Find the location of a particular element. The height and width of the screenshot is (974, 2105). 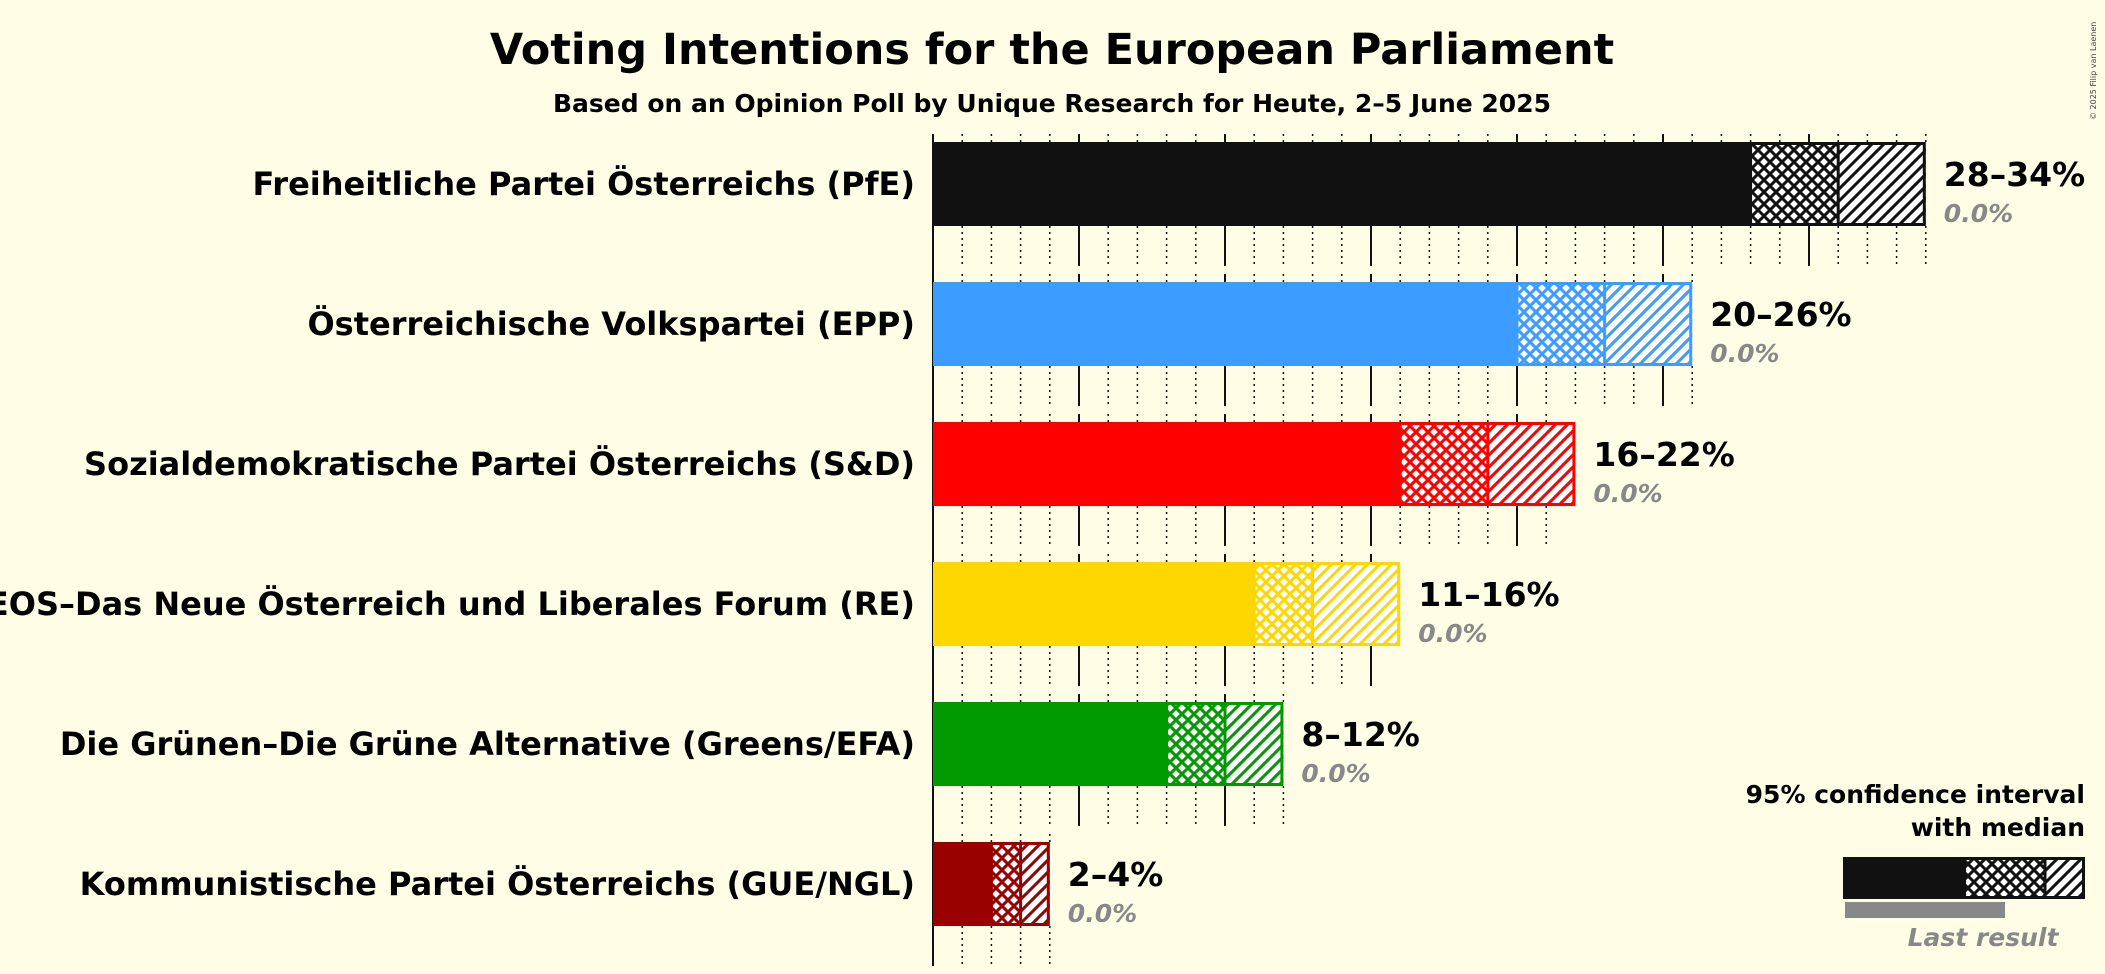

range-label: 11–16% is located at coordinates (1488, 594).